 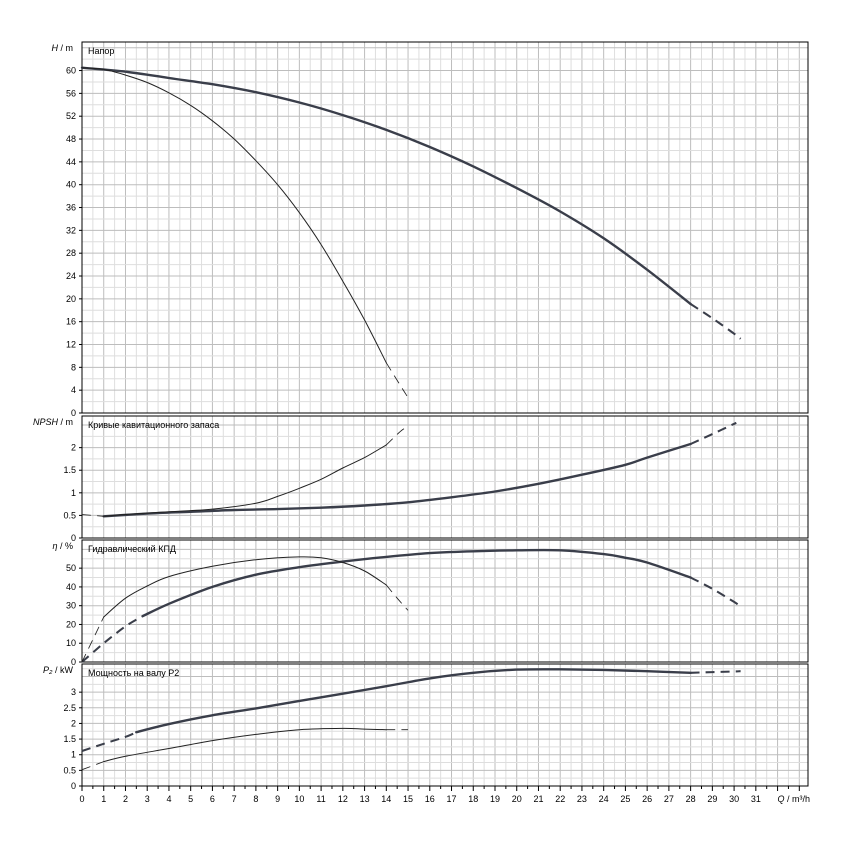 I want to click on y-tick-label: 44, so click(x=71, y=162).